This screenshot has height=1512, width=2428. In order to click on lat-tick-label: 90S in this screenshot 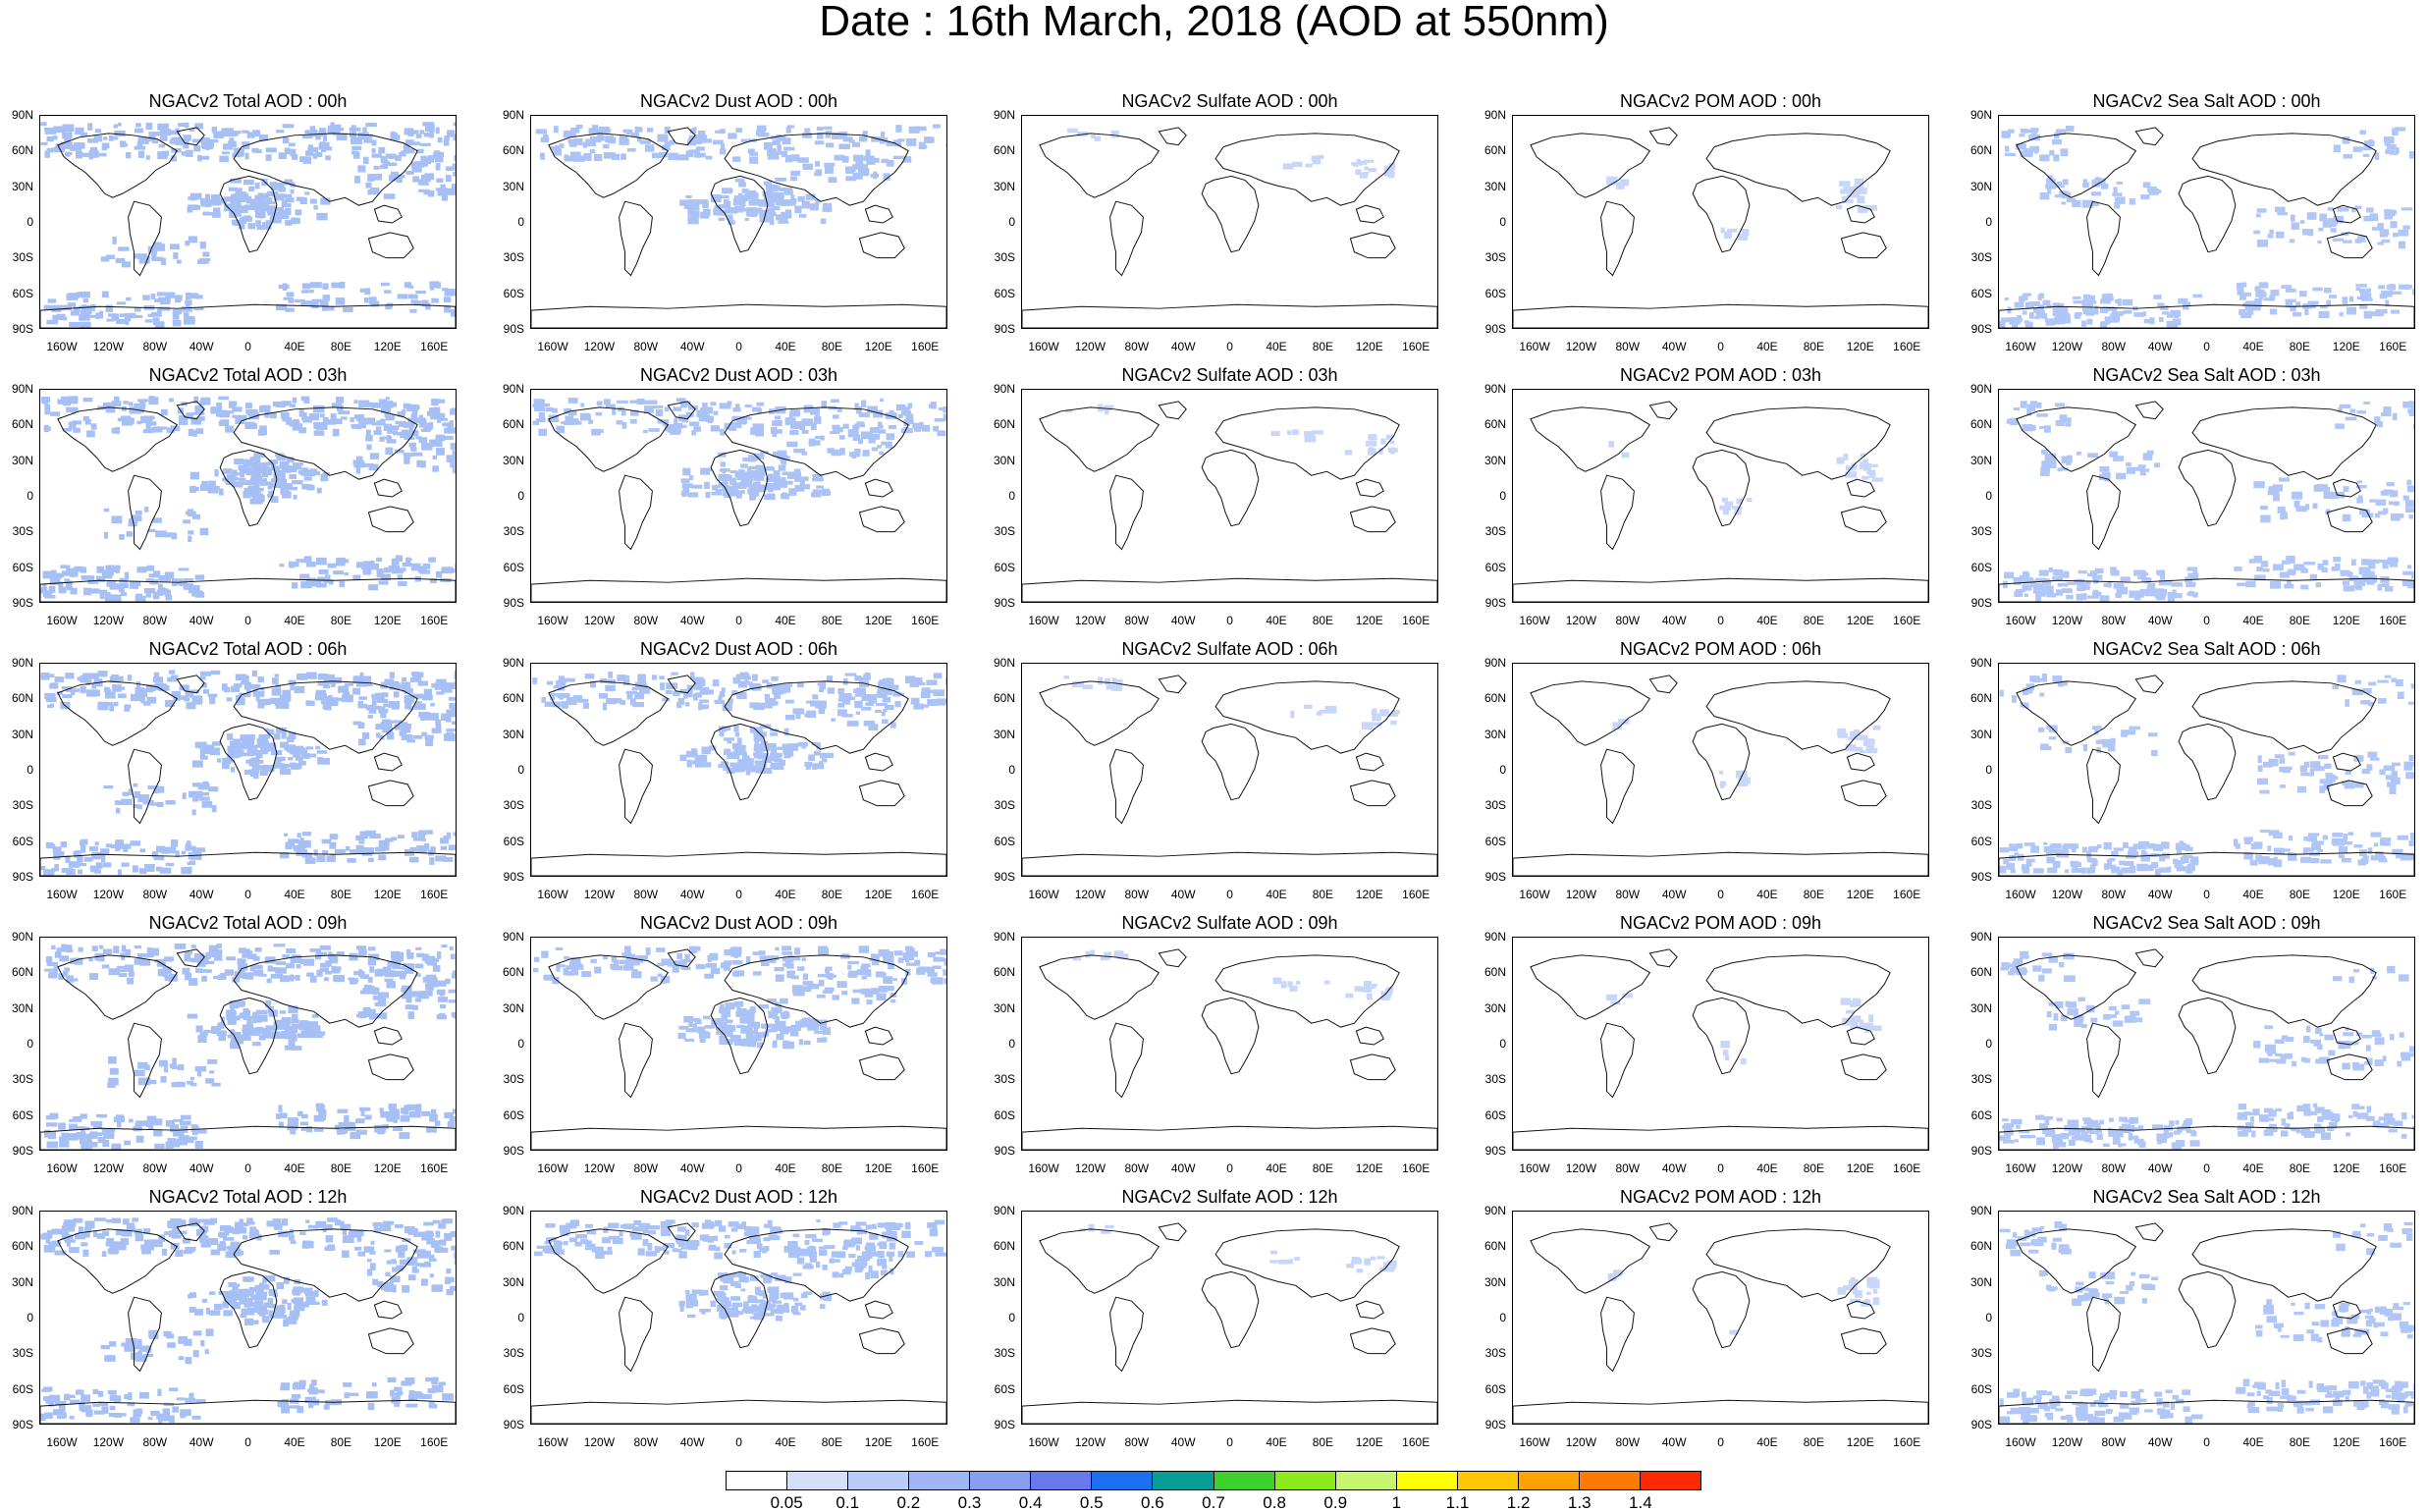, I will do `click(1981, 877)`.